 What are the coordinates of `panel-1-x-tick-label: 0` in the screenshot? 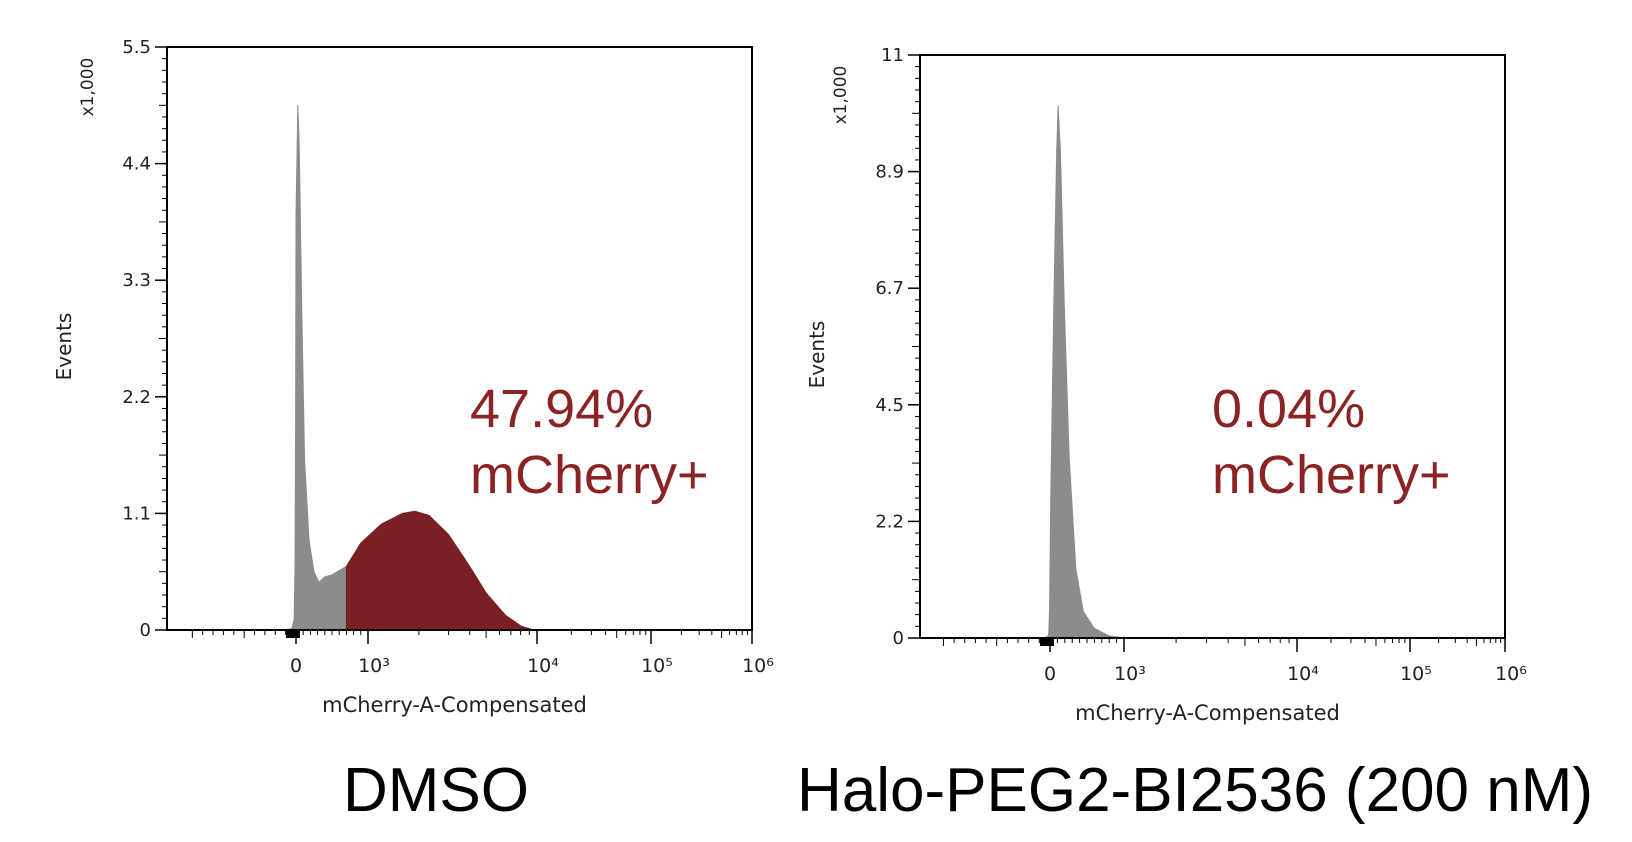 It's located at (296, 666).